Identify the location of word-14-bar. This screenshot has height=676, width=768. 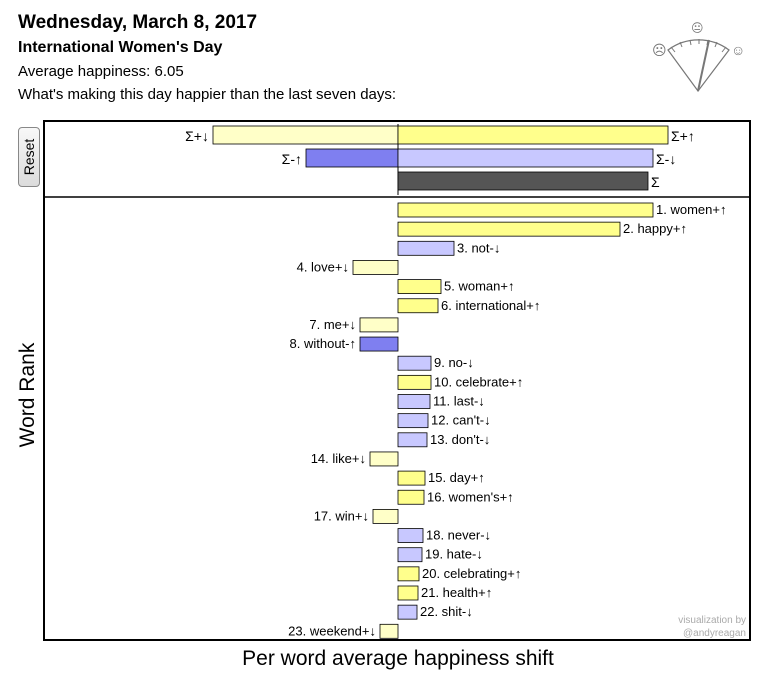
(384, 459).